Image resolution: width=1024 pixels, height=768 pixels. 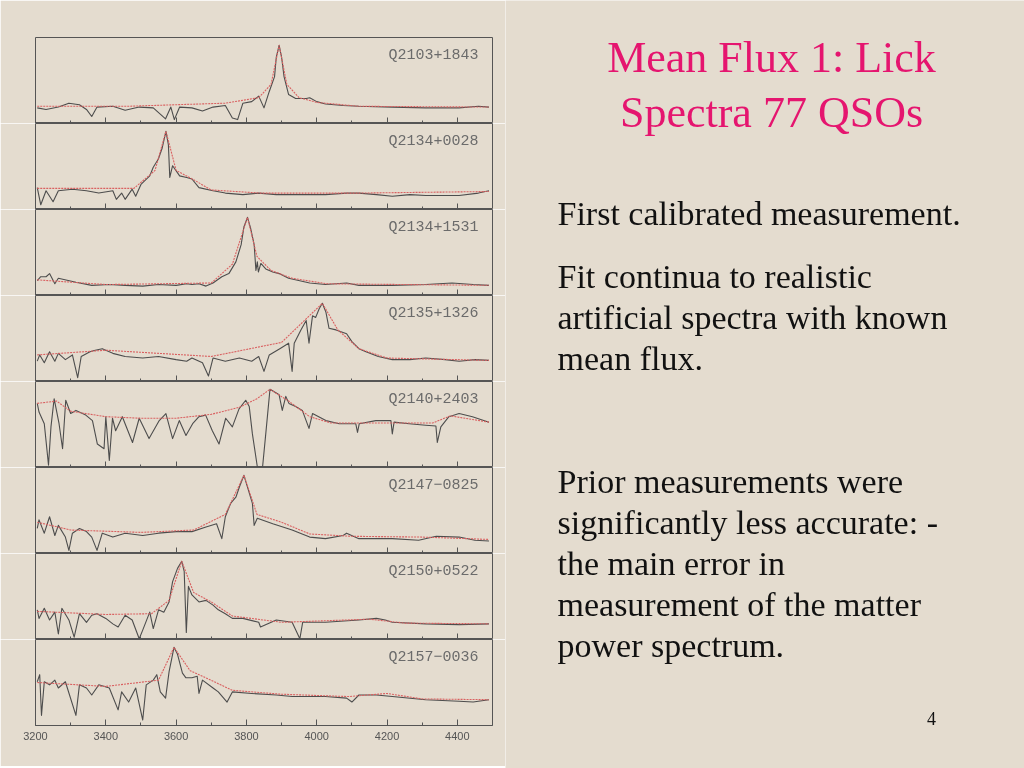 What do you see at coordinates (771, 85) in the screenshot?
I see `text: Mean Flux 1: Lick Spectra 77 QSOs` at bounding box center [771, 85].